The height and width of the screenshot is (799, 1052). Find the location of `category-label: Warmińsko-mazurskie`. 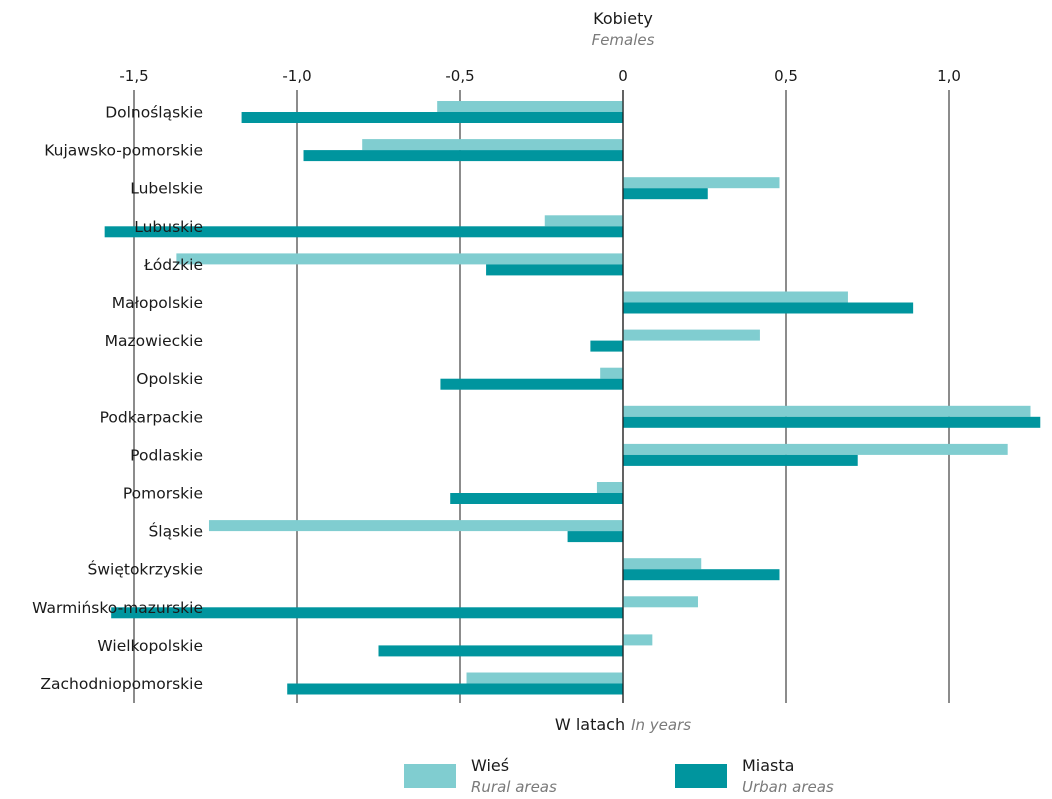

category-label: Warmińsko-mazurskie is located at coordinates (117, 608).